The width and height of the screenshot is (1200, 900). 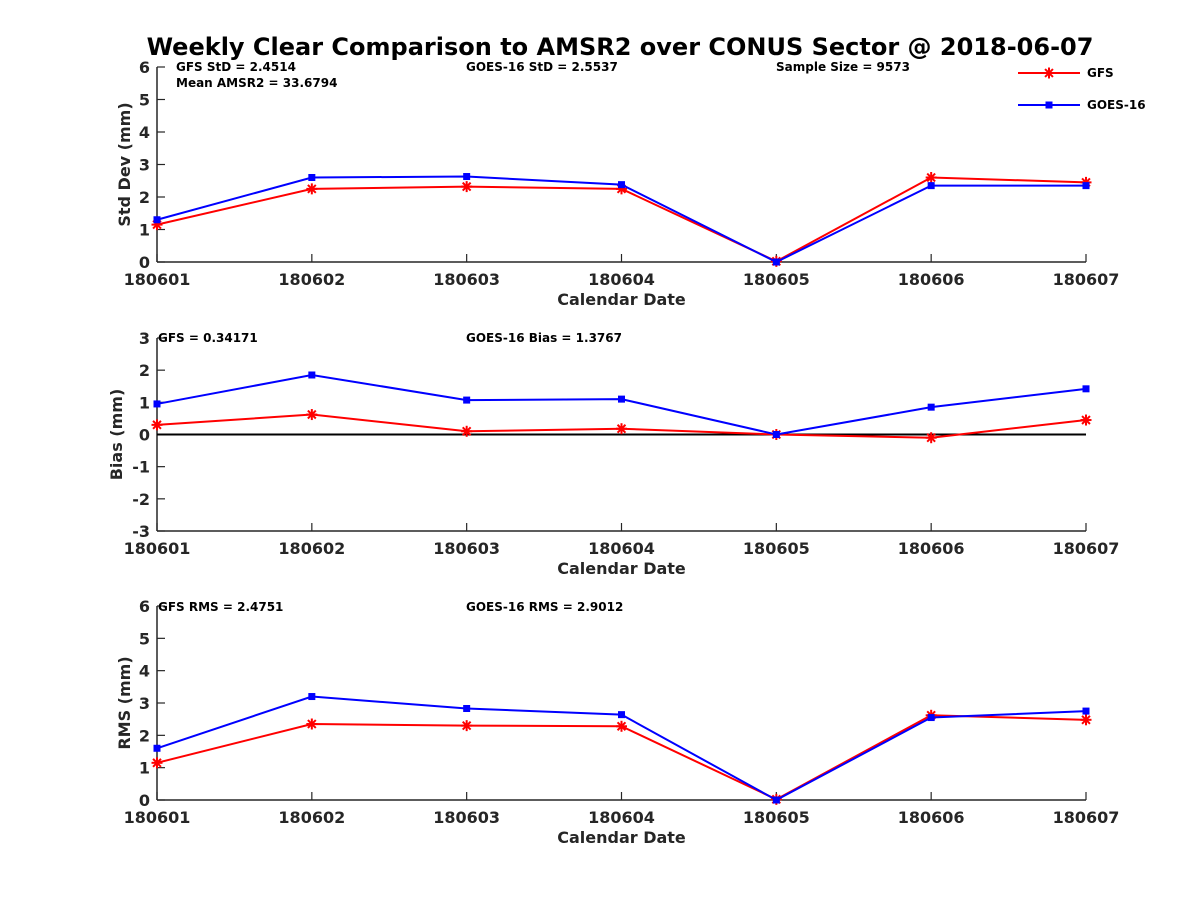 What do you see at coordinates (256, 83) in the screenshot?
I see `stat-annotation: Mean AMSR2 = 33.6794` at bounding box center [256, 83].